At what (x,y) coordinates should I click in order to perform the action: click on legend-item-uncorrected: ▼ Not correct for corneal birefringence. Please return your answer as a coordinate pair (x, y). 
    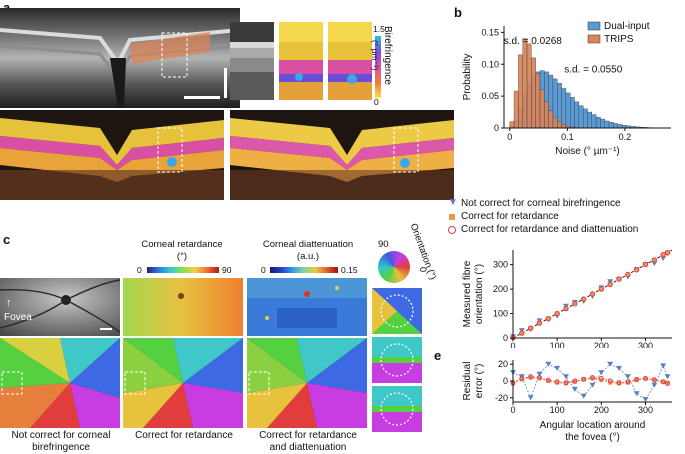
    Looking at the image, I should click on (566, 204).